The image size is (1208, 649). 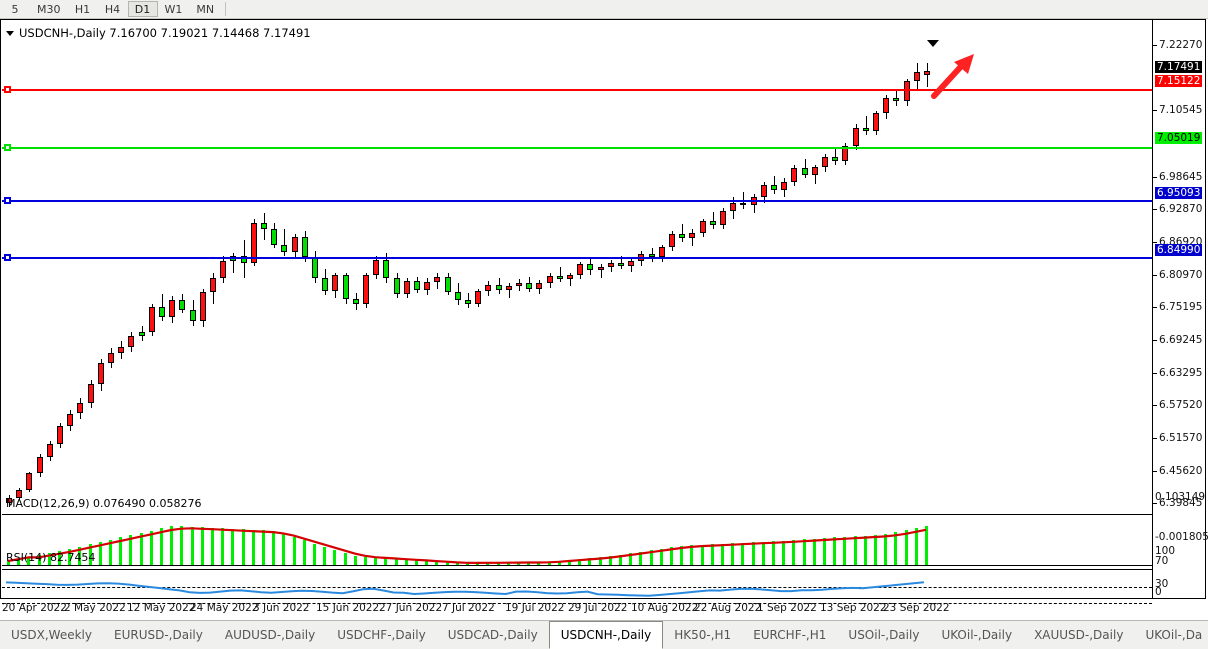 I want to click on timeframe-button-5: 5, so click(x=15, y=9).